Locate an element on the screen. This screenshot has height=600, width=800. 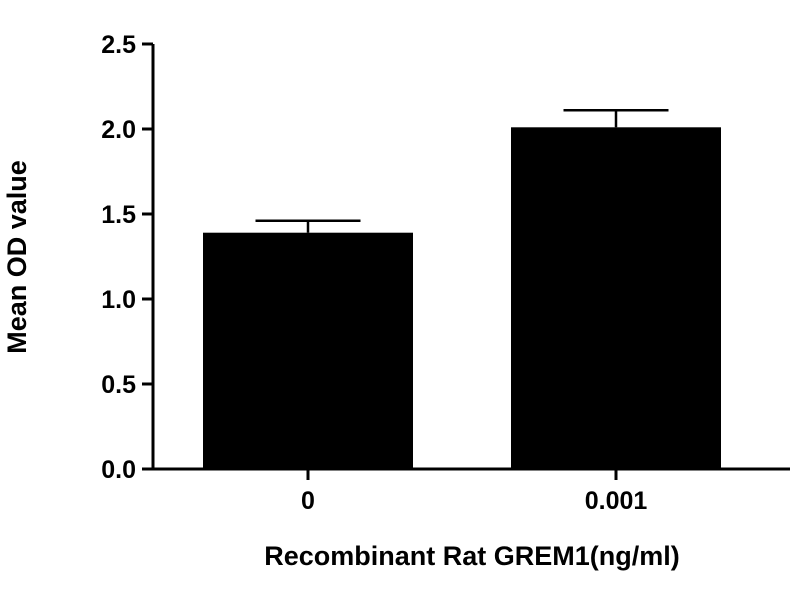
x-axis-label: Recombinant Rat GREM1(ng/ml) is located at coordinates (472, 556).